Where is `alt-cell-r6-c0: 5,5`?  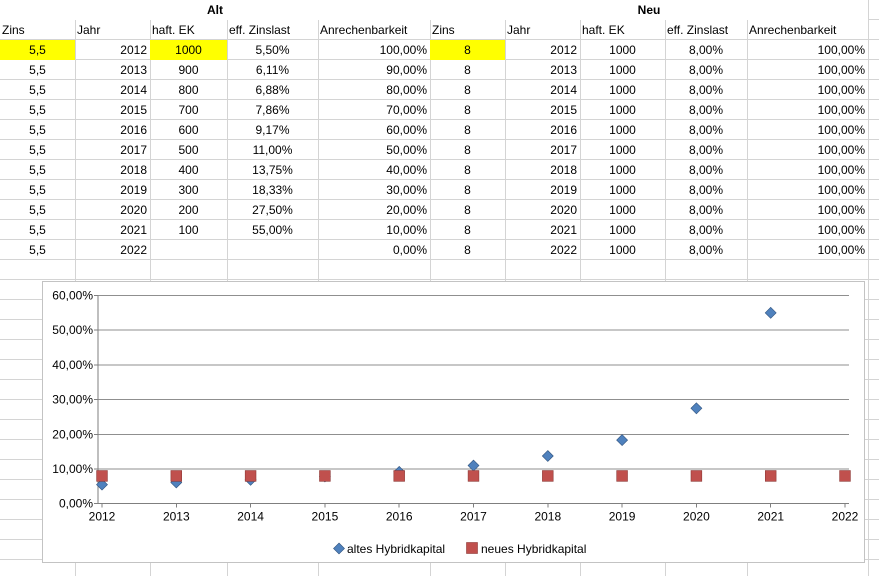 alt-cell-r6-c0: 5,5 is located at coordinates (37, 170).